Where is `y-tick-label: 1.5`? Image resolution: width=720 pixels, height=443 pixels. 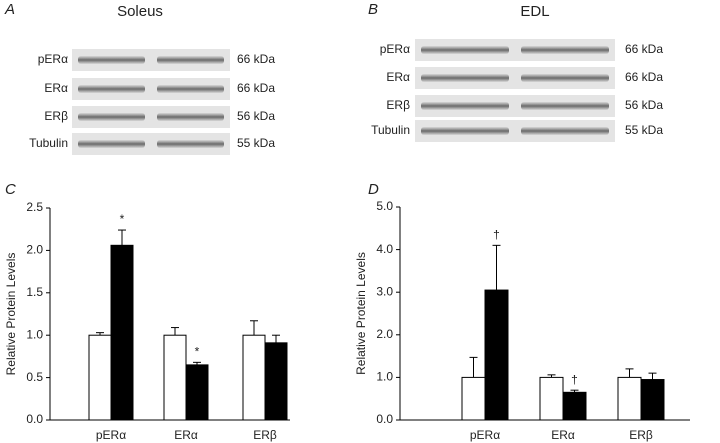
y-tick-label: 1.5 is located at coordinates (34, 292).